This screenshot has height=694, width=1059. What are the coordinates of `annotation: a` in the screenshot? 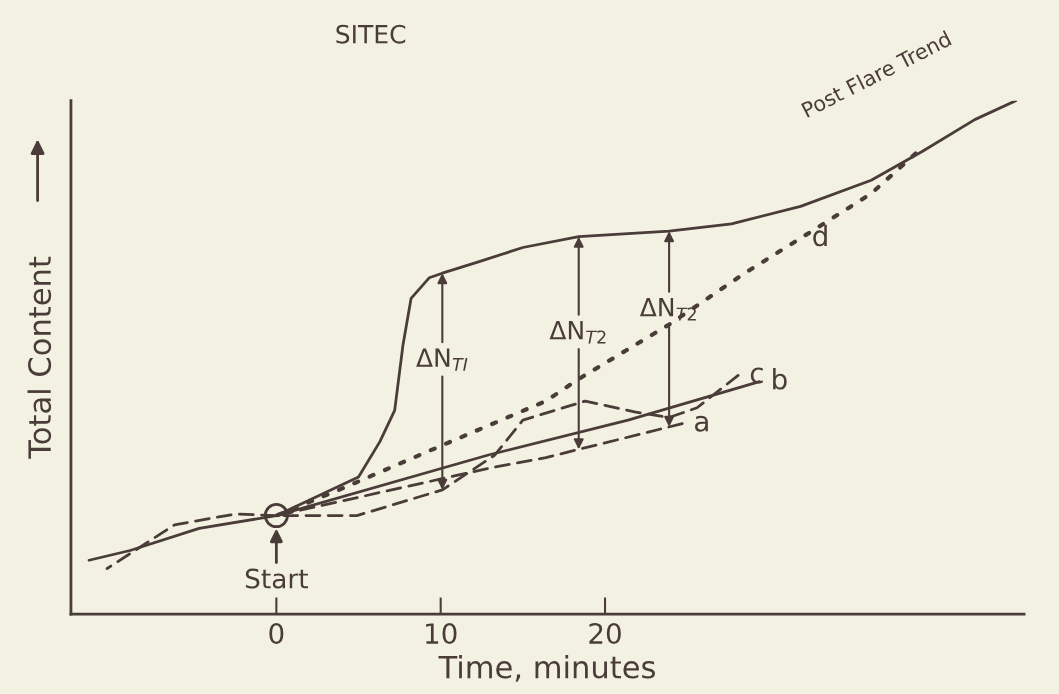 It's located at (701, 423).